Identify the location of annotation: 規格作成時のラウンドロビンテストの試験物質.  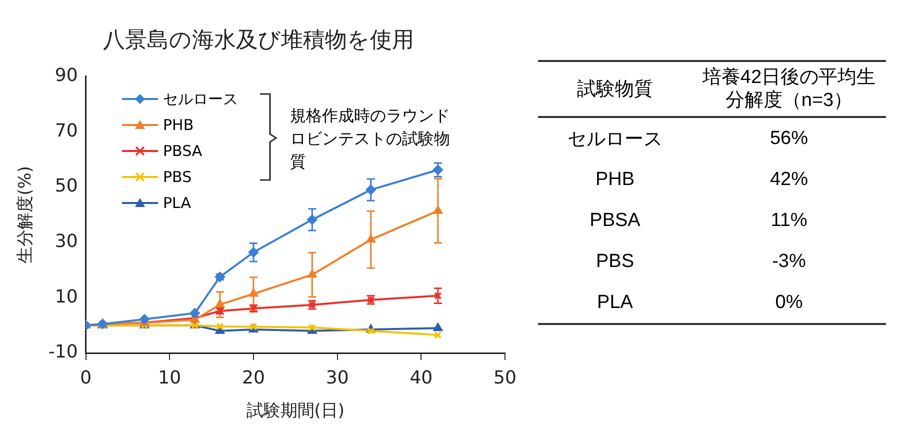
(370, 139).